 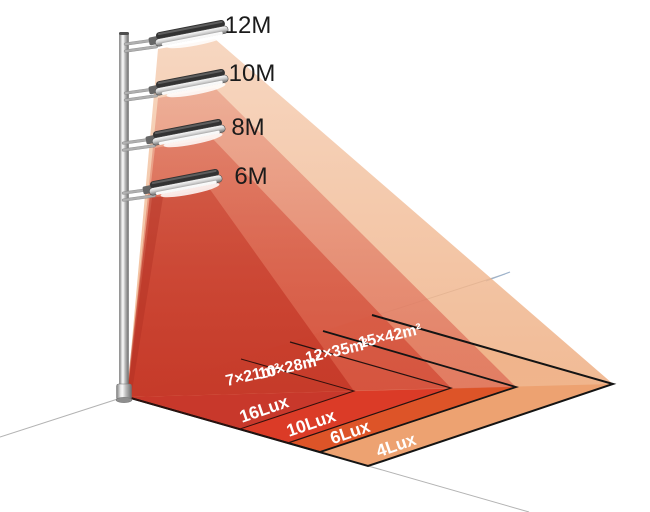 I want to click on ground-area-16lux-outline, so click(x=241, y=394).